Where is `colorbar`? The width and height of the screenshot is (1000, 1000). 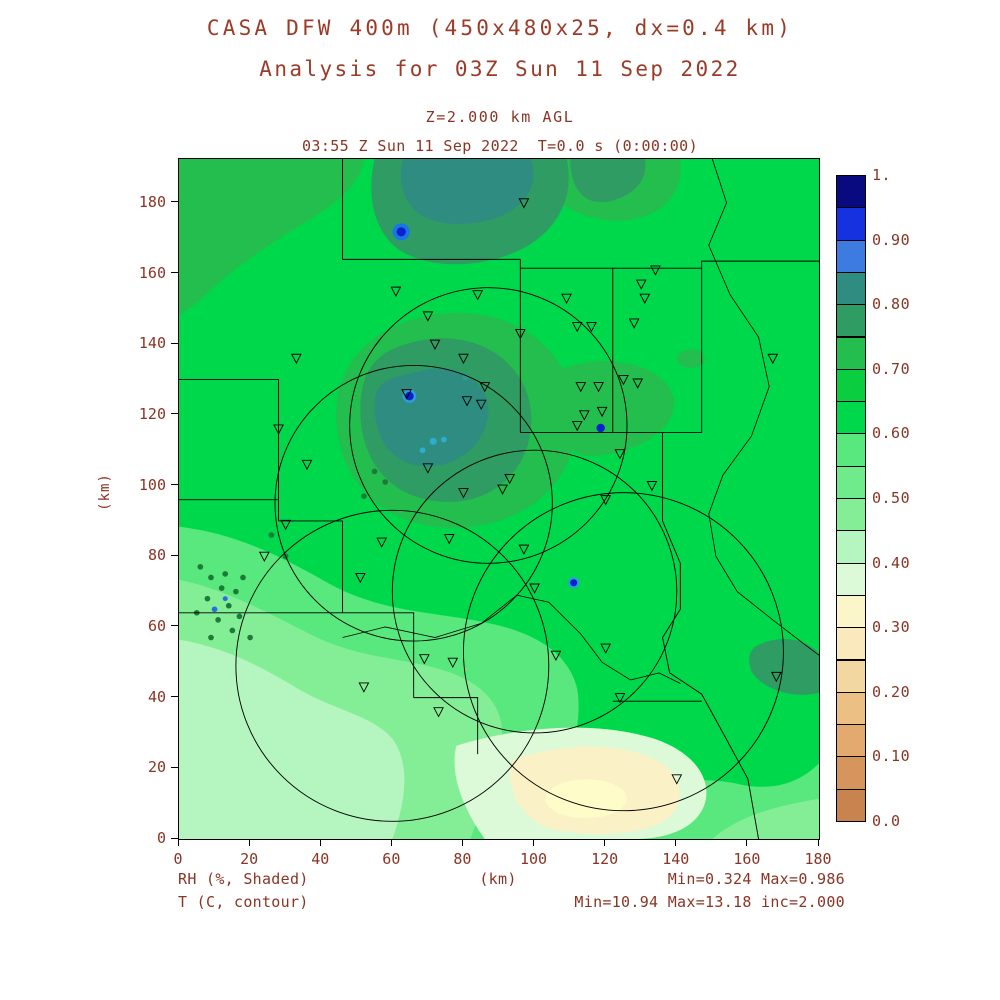
colorbar is located at coordinates (851, 498).